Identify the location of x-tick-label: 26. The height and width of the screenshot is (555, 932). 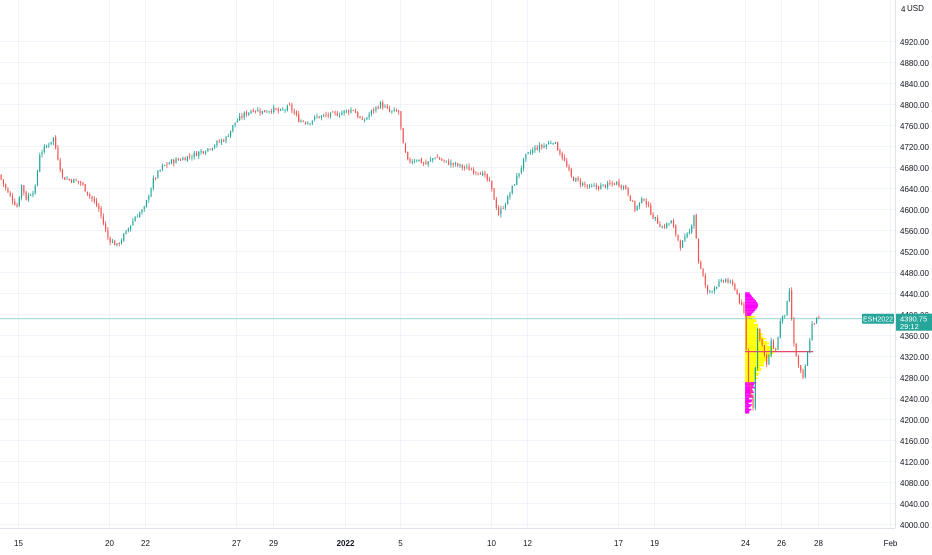
(781, 543).